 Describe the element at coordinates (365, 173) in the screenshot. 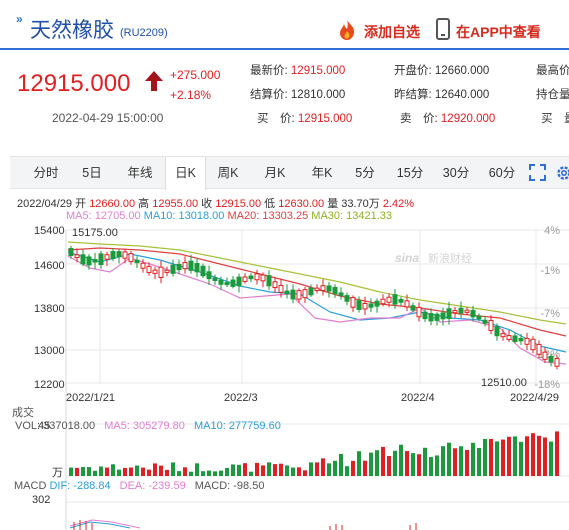

I see `tab-5min: 5分` at that location.